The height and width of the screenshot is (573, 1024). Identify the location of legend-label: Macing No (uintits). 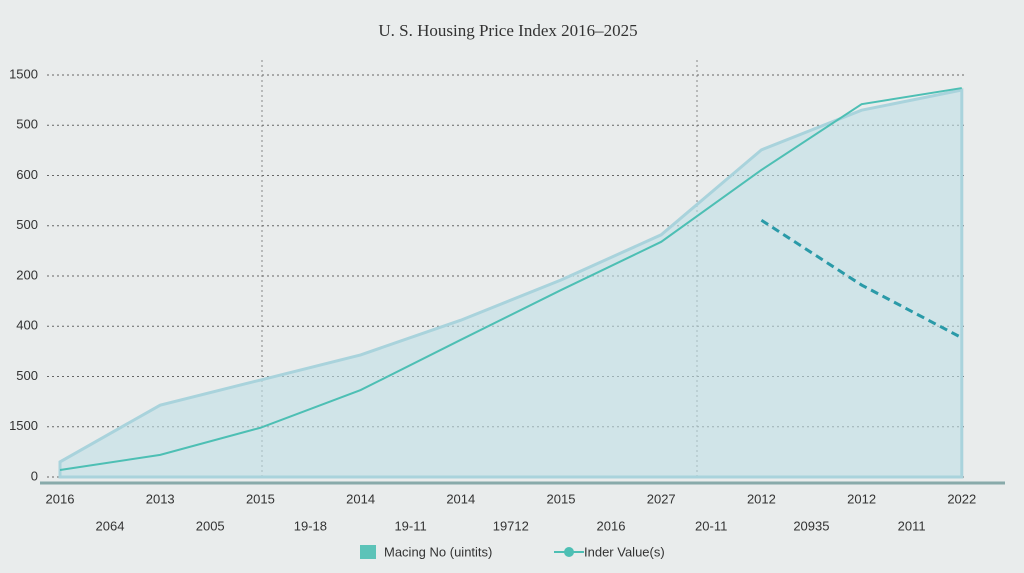
(438, 551).